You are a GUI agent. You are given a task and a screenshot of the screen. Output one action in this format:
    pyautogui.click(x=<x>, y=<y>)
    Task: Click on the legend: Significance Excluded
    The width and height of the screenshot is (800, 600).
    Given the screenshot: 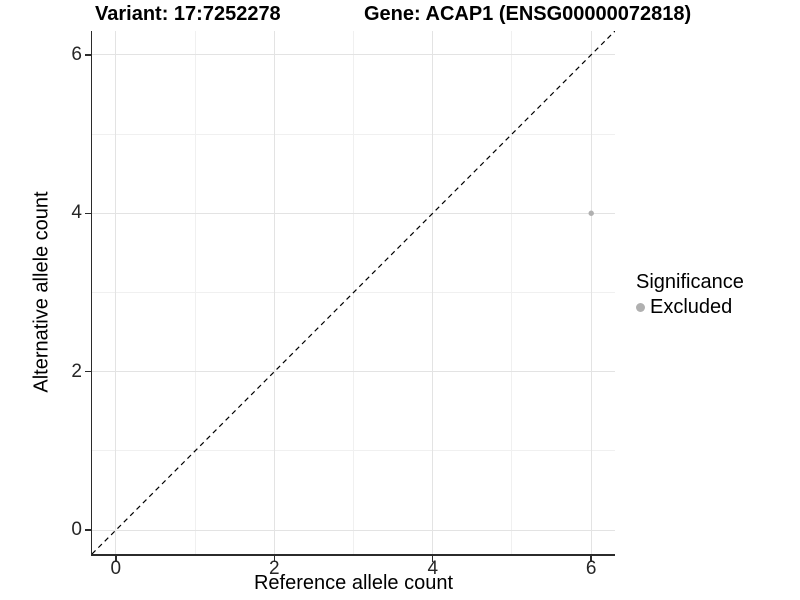 What is the action you would take?
    pyautogui.click(x=690, y=294)
    